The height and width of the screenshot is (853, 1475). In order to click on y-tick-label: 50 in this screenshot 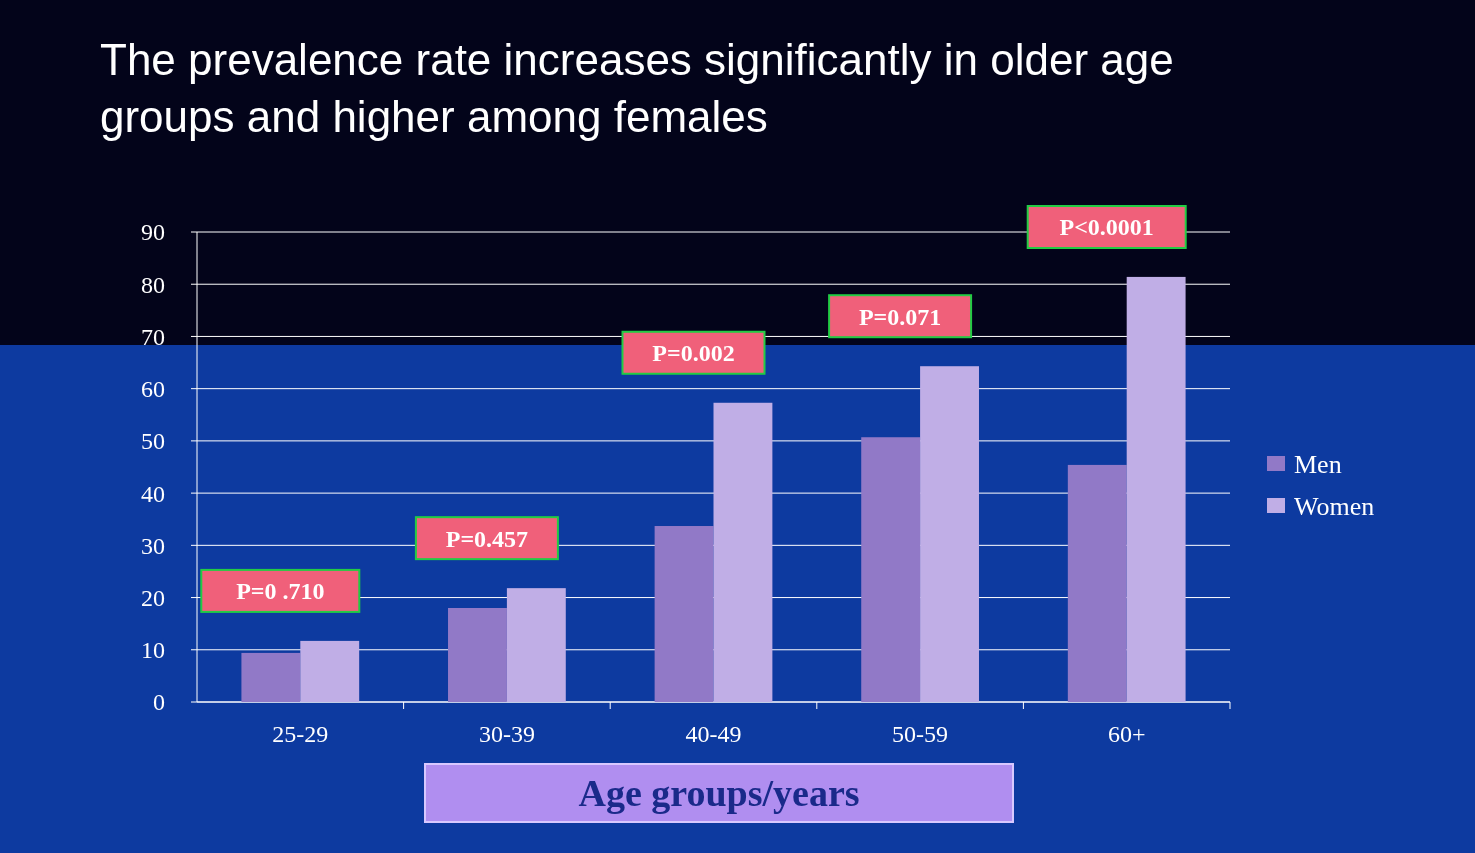, I will do `click(153, 441)`.